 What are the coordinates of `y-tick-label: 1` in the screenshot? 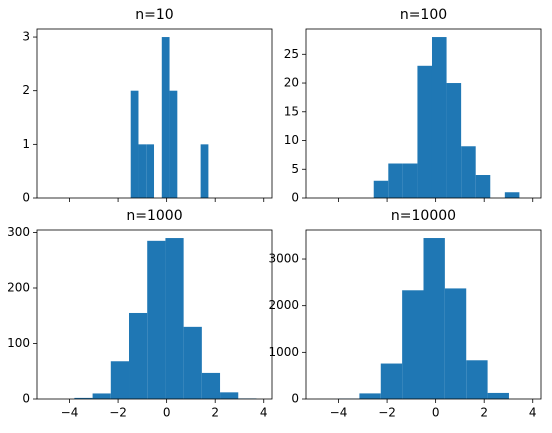 It's located at (26, 144).